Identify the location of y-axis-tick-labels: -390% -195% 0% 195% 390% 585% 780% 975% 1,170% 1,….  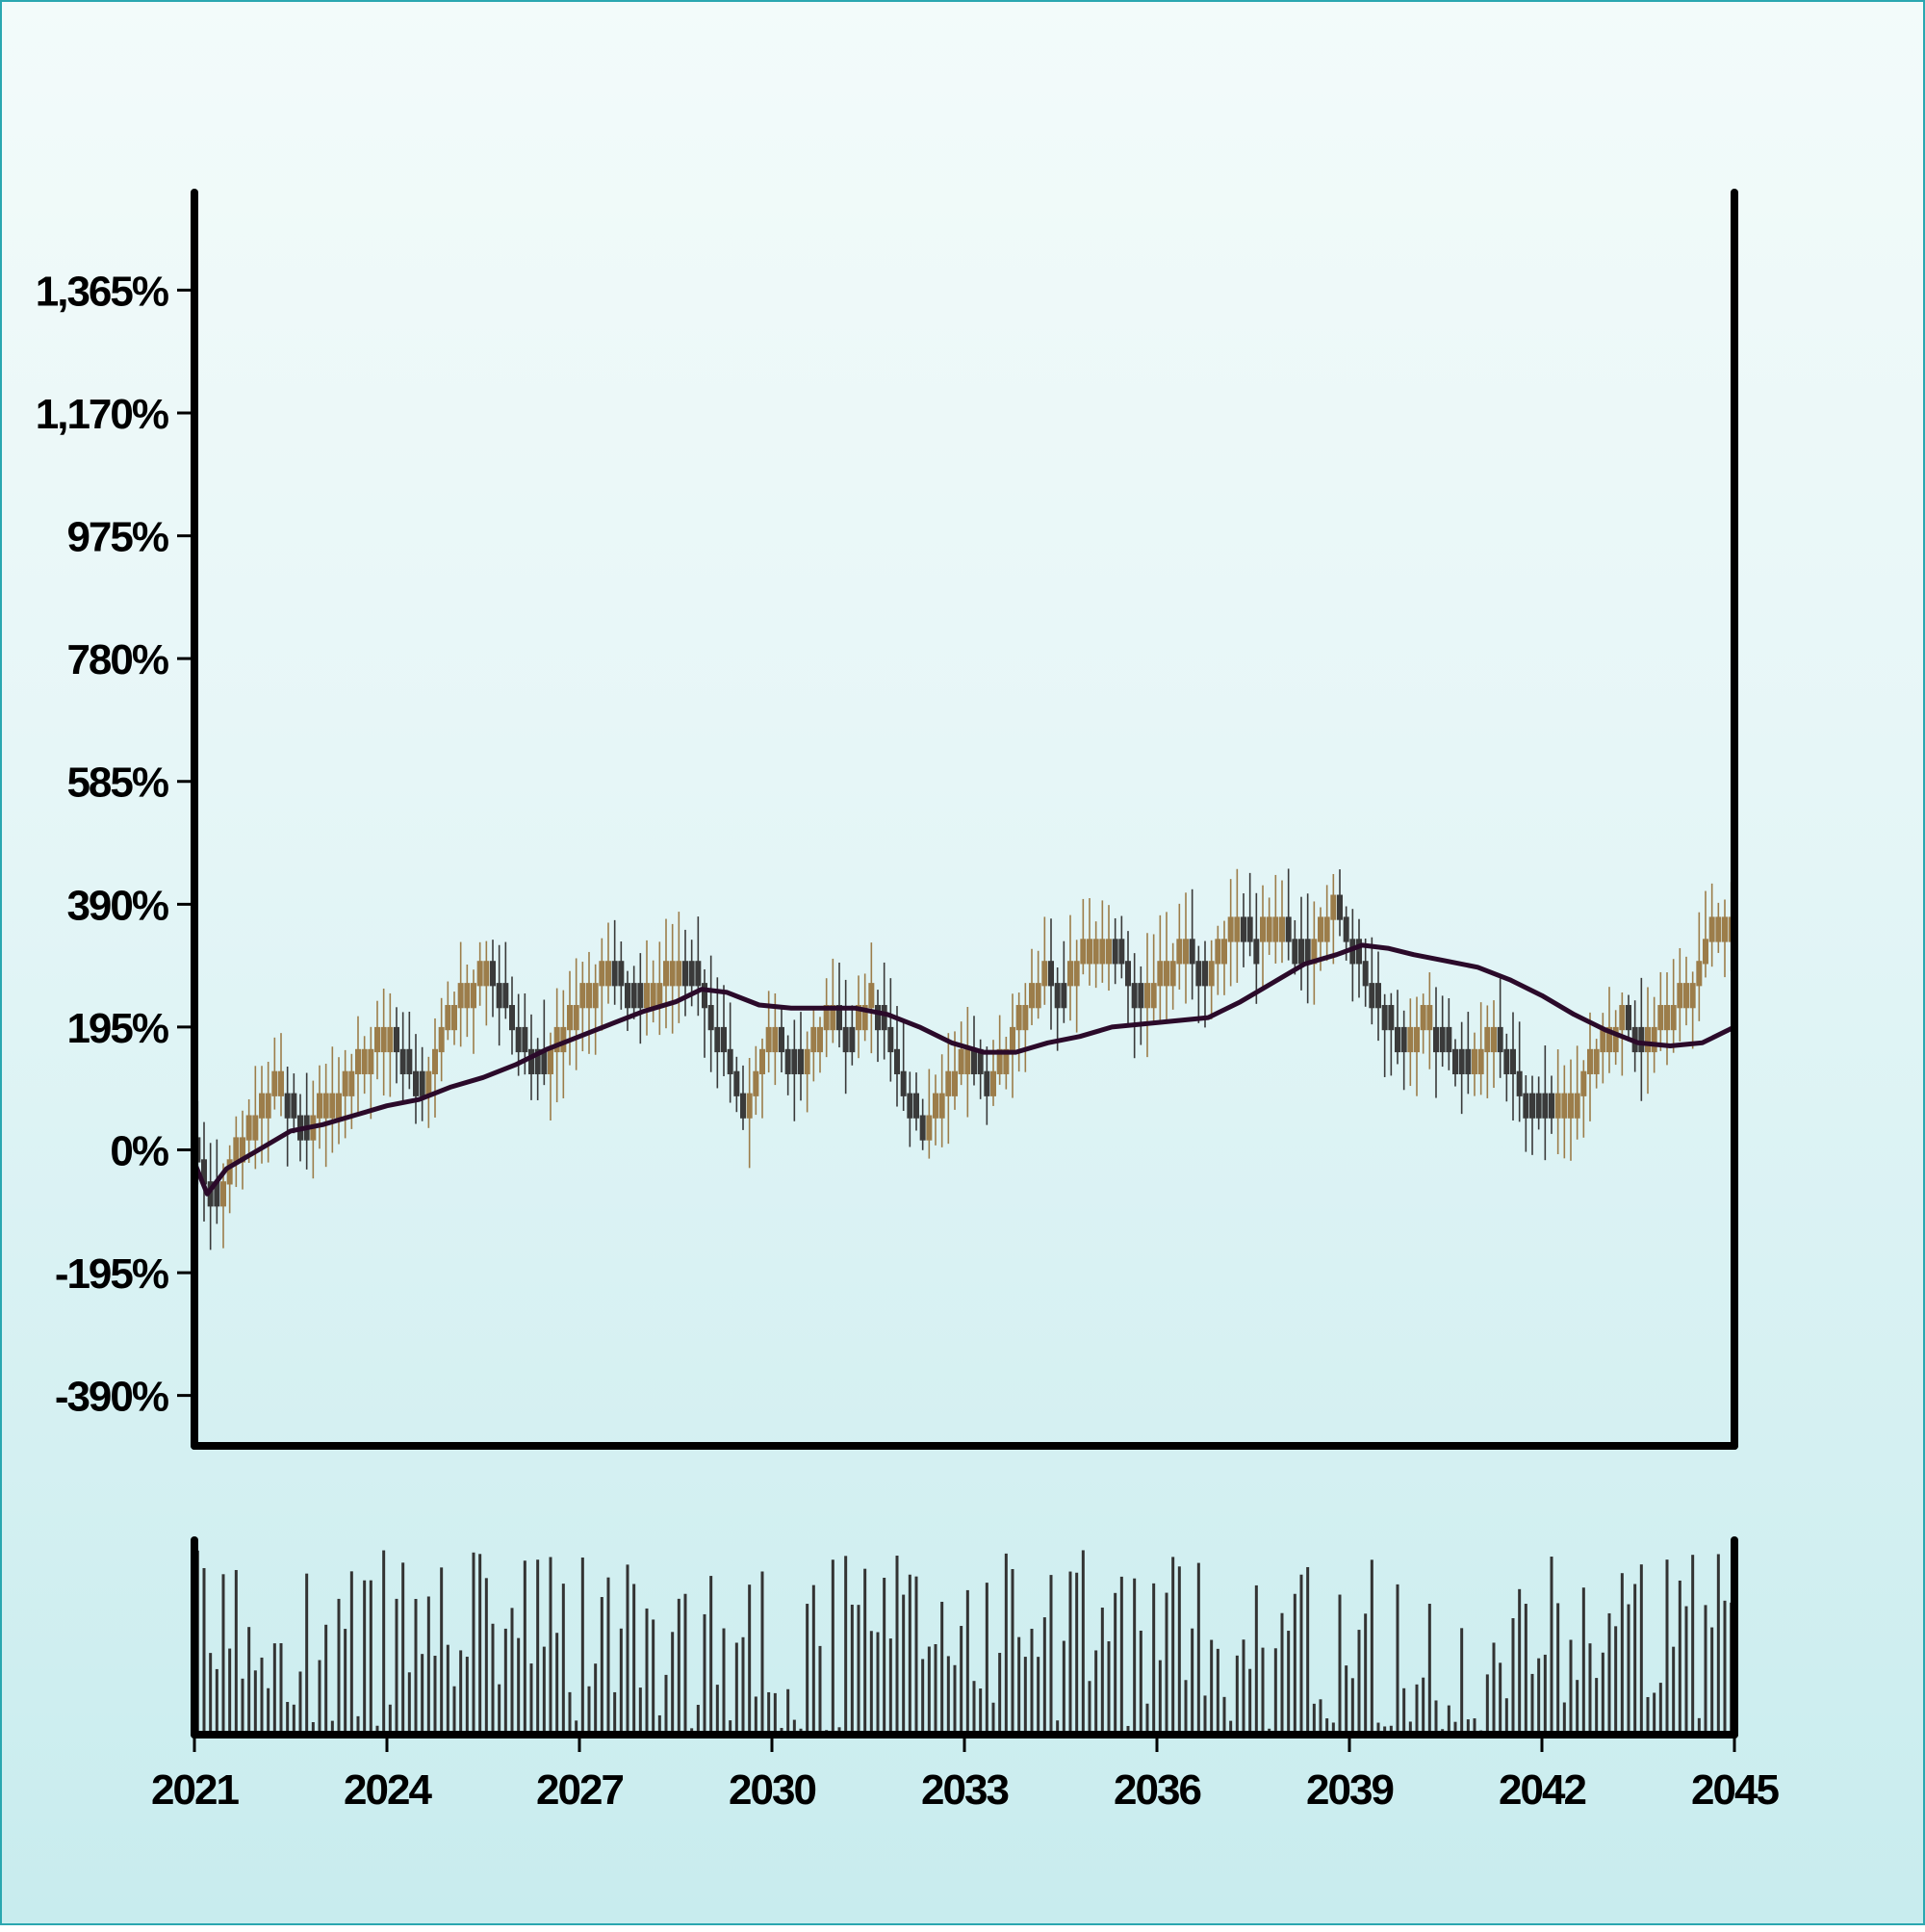
(103, 844).